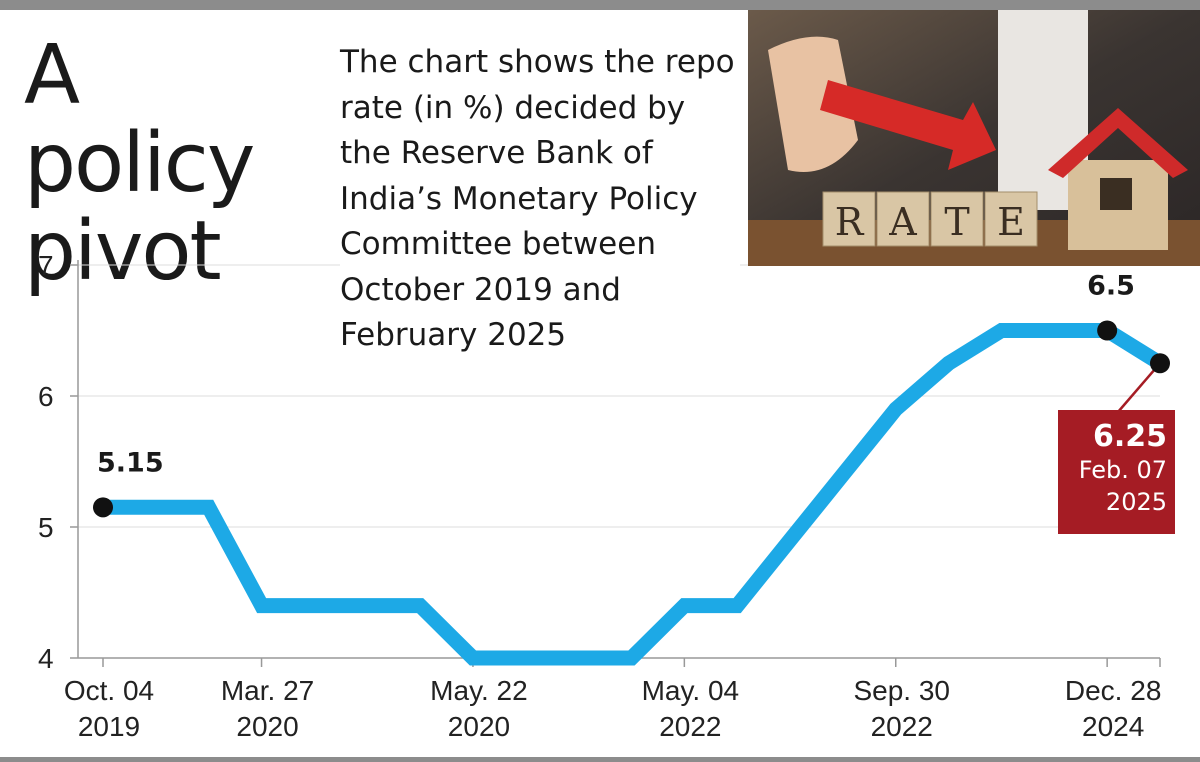 This screenshot has width=1200, height=762. Describe the element at coordinates (600, 759) in the screenshot. I see `bottom-rule` at that location.